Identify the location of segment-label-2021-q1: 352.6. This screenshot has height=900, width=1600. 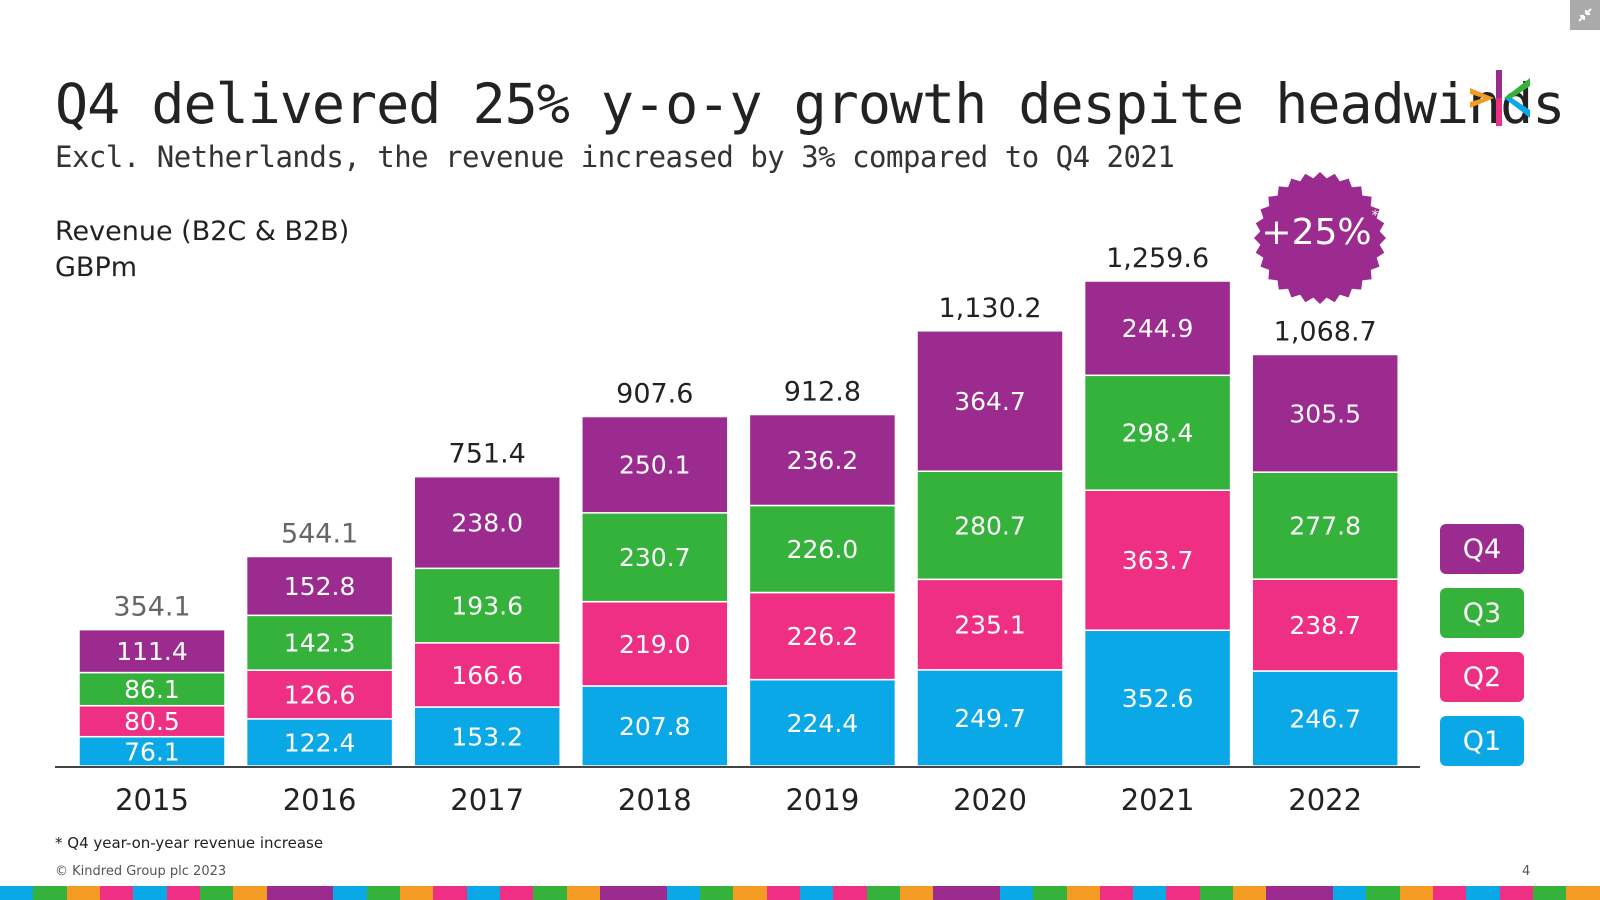
(1158, 698).